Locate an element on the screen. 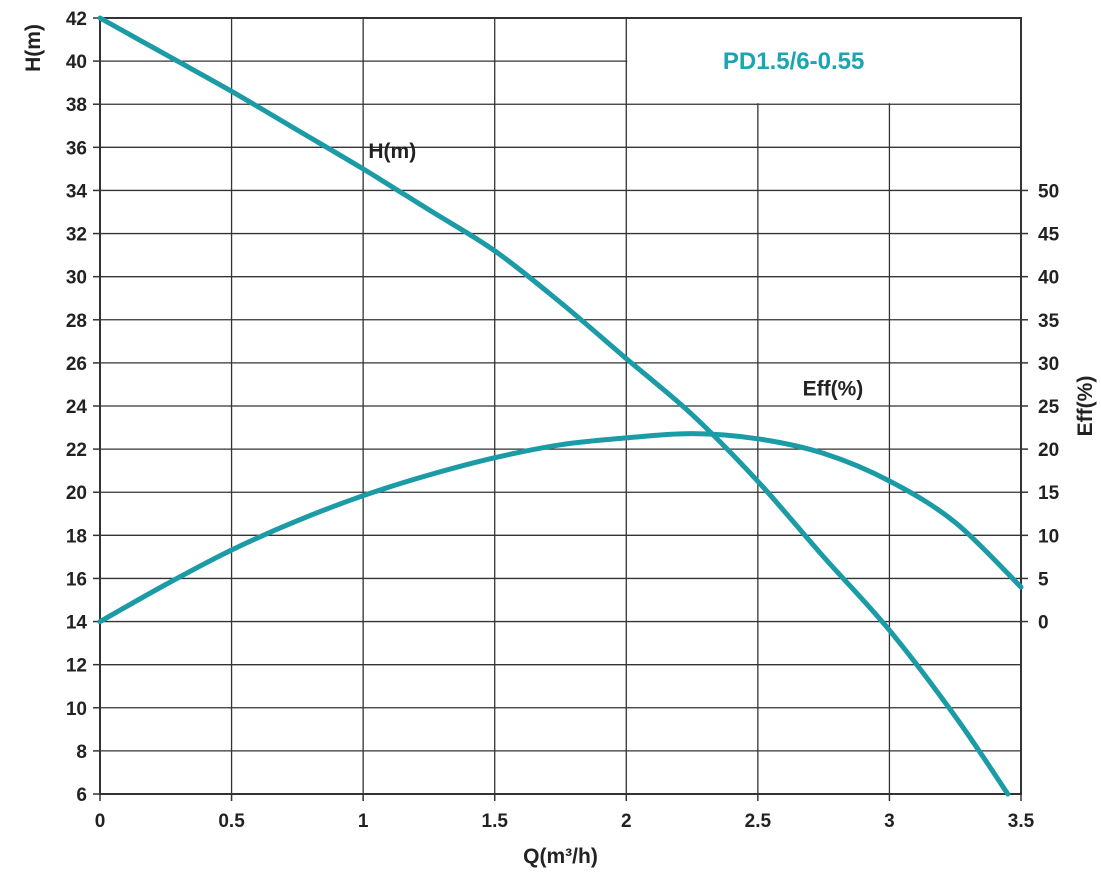 This screenshot has height=875, width=1101. y2-tick-label: 30 is located at coordinates (1048, 364).